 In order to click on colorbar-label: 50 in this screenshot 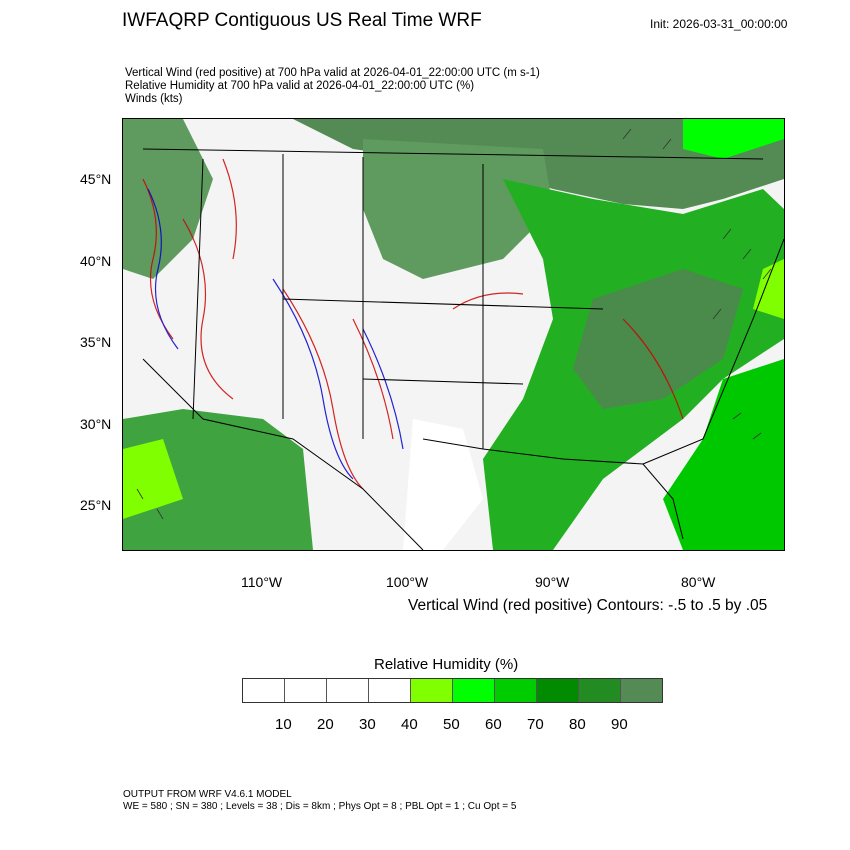, I will do `click(451, 724)`.